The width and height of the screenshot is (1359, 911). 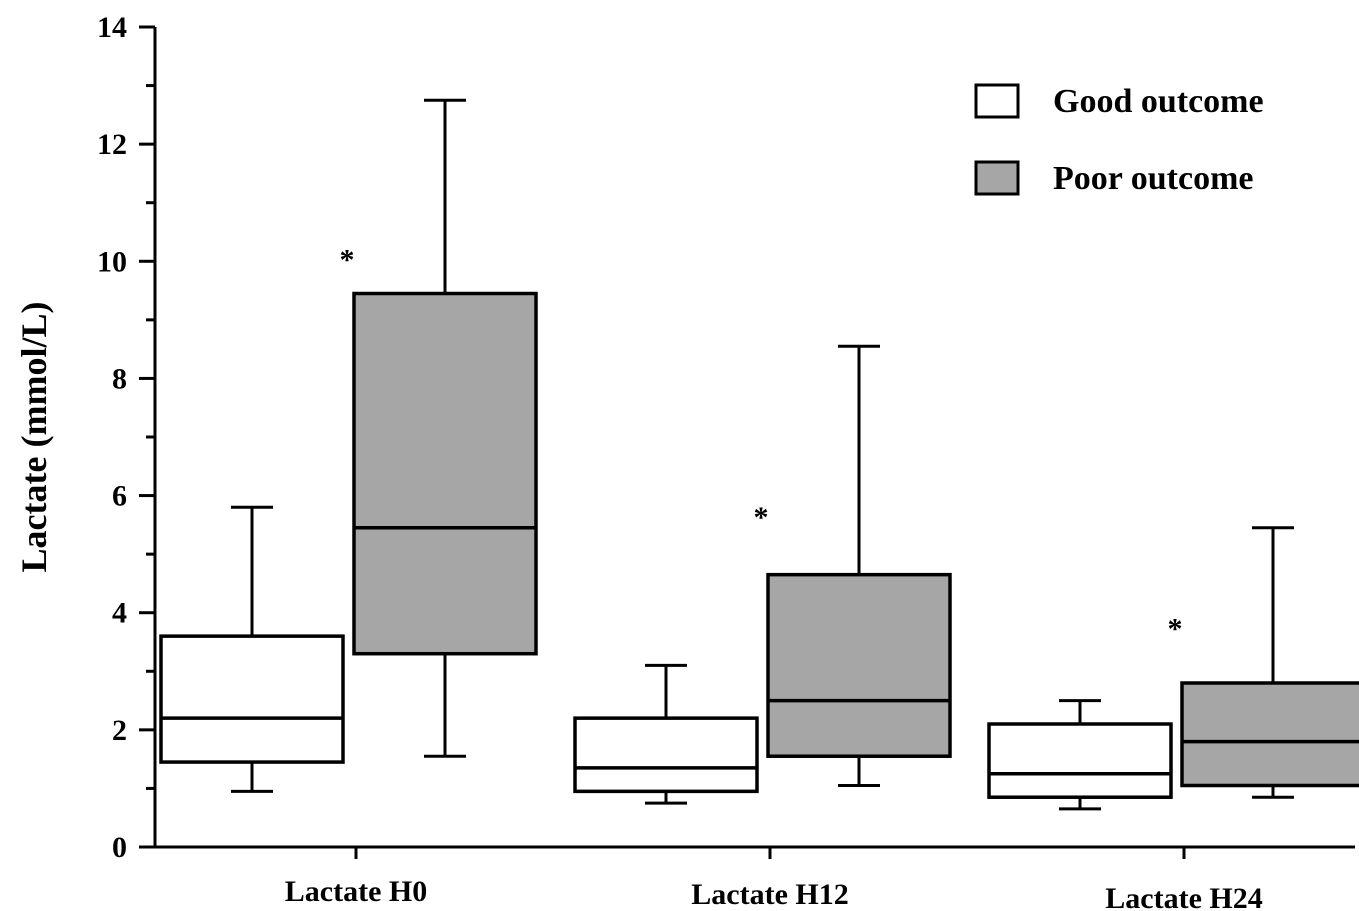 I want to click on y-tick-label: 8, so click(x=119, y=378).